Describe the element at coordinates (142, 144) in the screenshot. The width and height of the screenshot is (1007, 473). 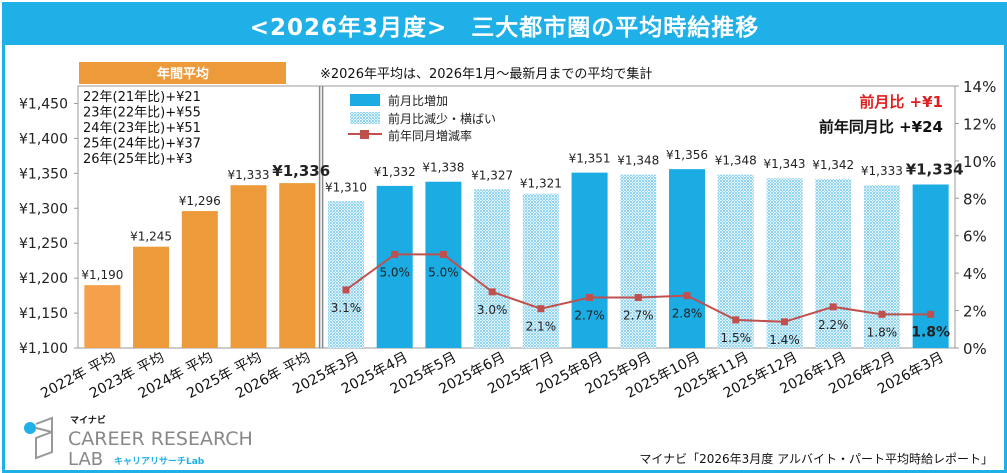
I see `annual-diff-text: 25年(24年比)+¥37` at that location.